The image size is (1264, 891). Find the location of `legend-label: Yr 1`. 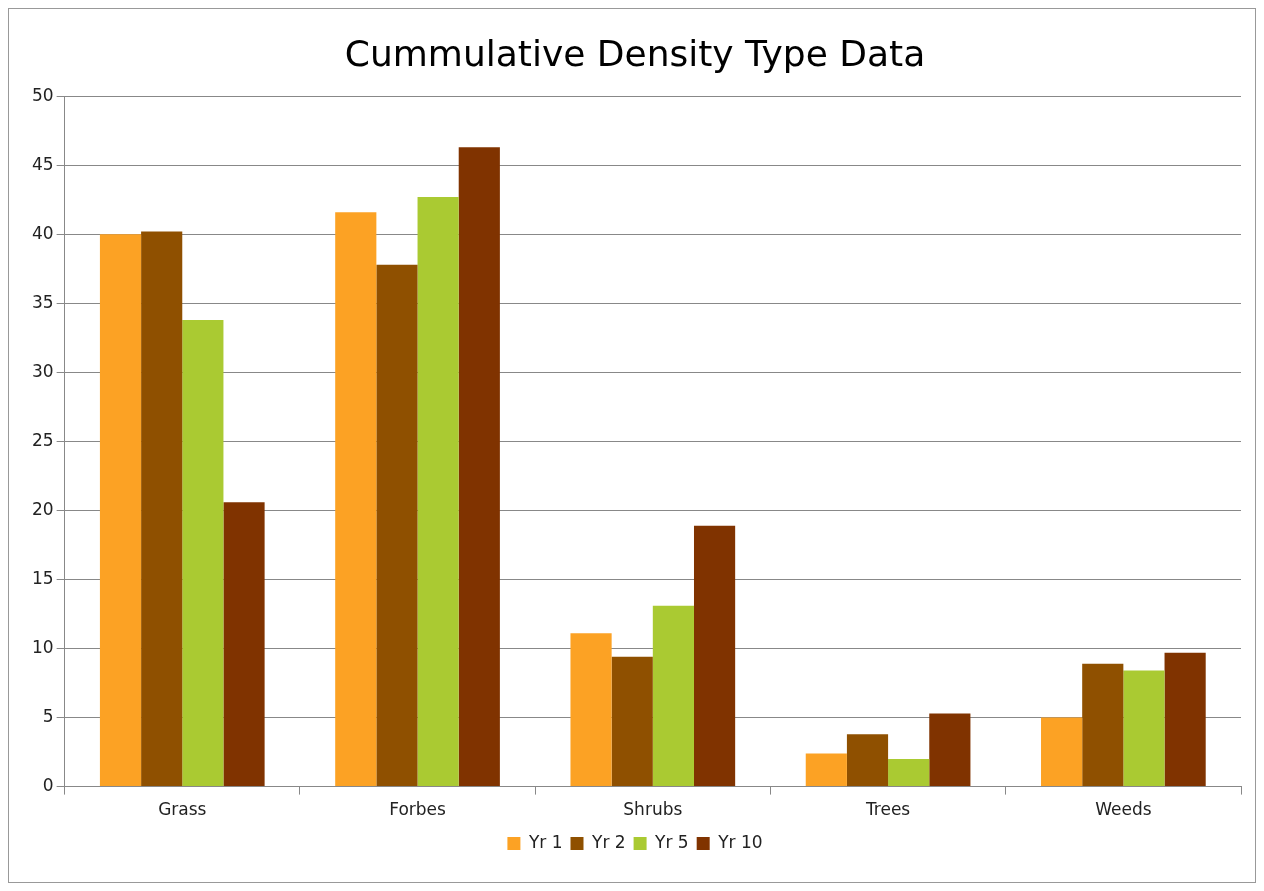

legend-label: Yr 1 is located at coordinates (545, 841).